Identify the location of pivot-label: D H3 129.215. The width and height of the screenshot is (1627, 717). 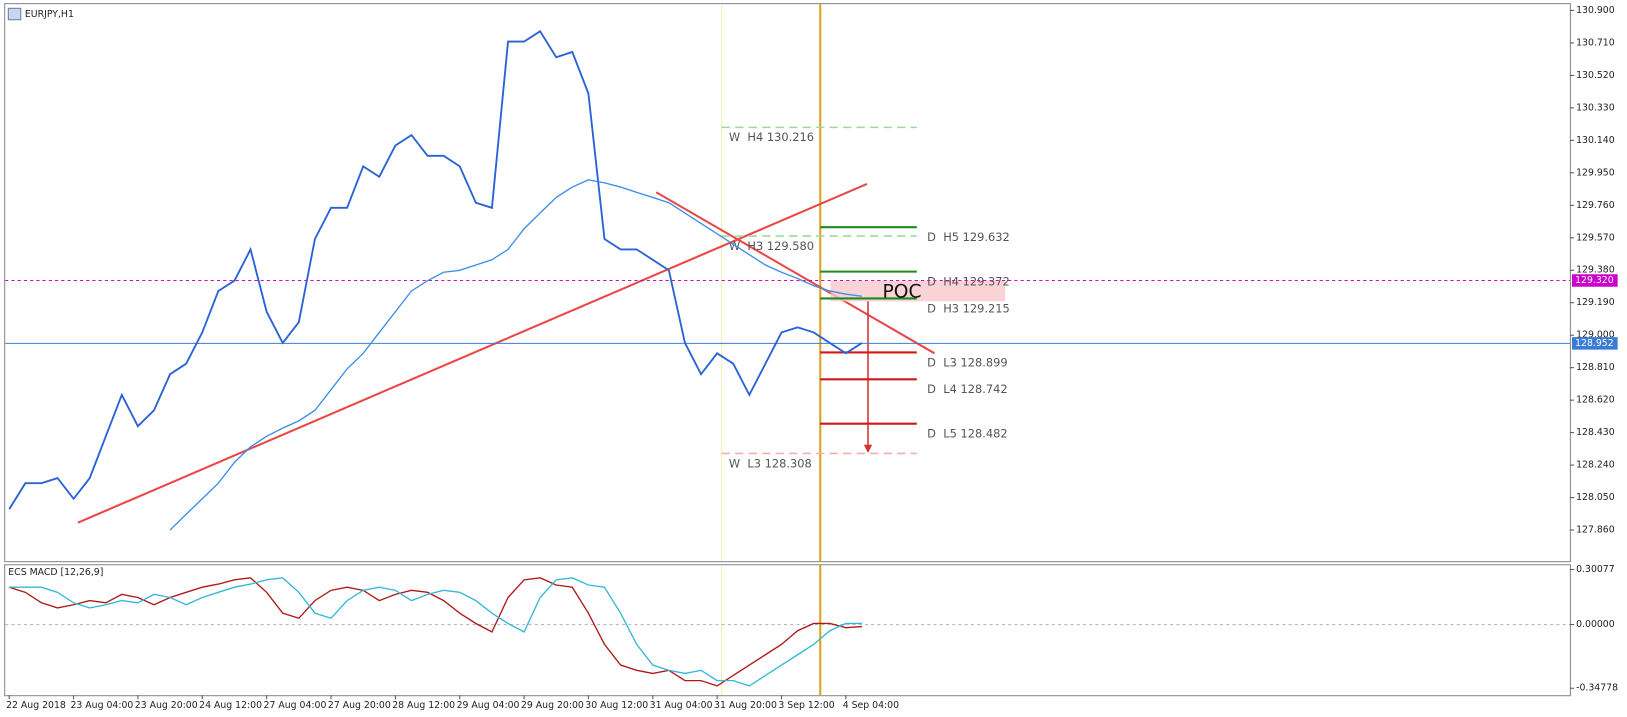
(968, 308).